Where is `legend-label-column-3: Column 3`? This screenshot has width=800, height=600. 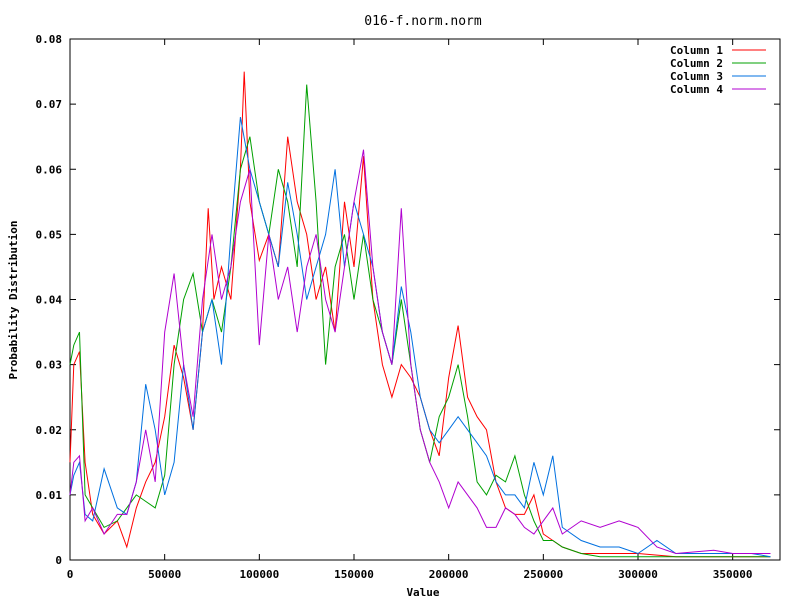
legend-label-column-3: Column 3 is located at coordinates (696, 76).